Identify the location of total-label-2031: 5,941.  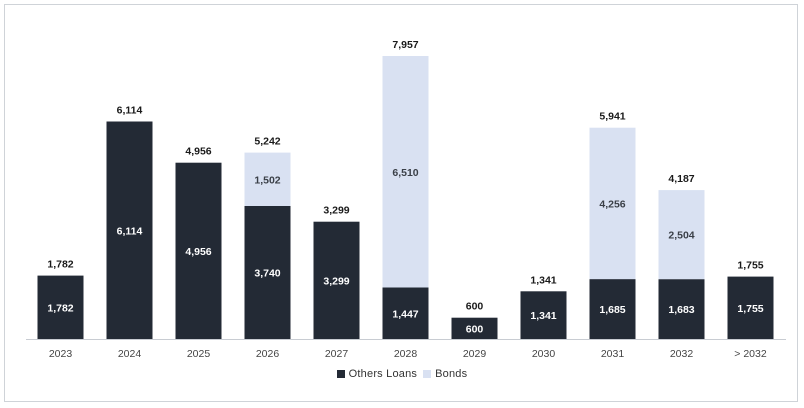
(612, 117).